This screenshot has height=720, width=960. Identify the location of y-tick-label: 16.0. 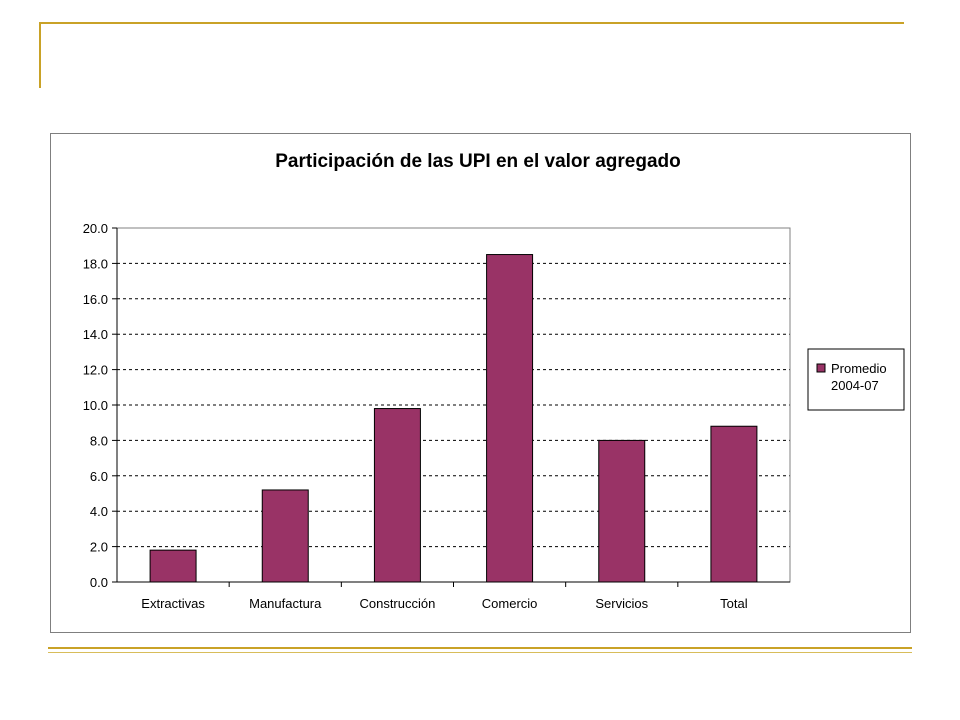
(95, 299).